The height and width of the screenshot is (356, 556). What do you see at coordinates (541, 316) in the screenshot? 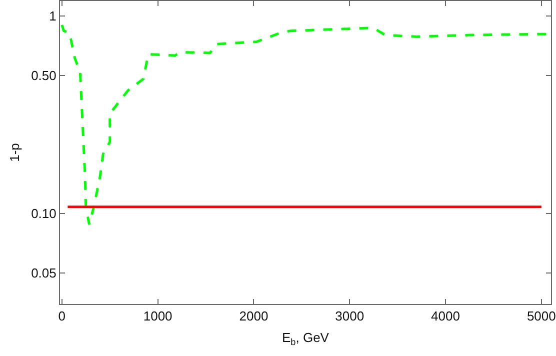
I see `x-tick-label: 5000` at bounding box center [541, 316].